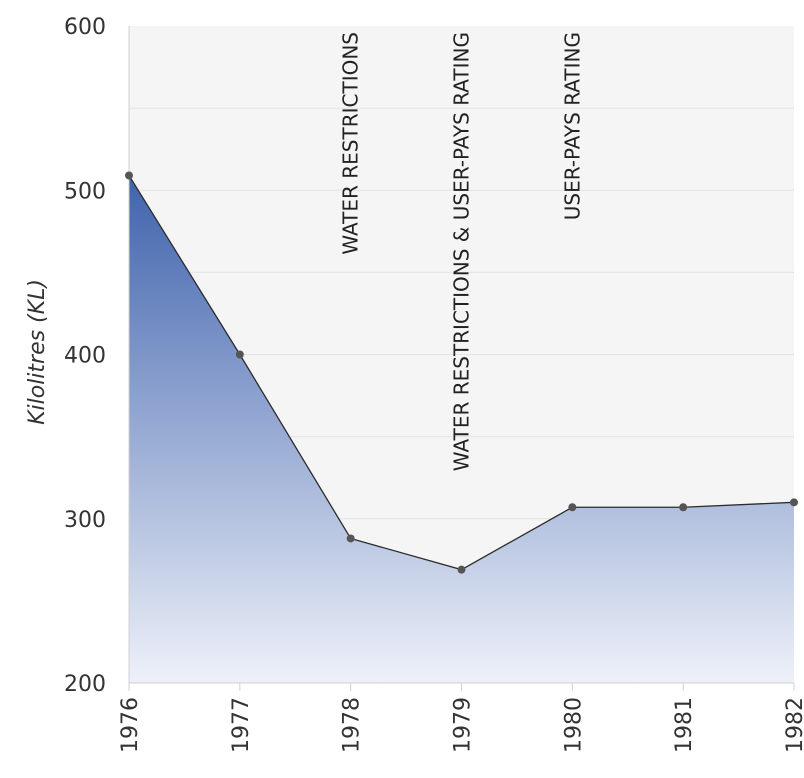  What do you see at coordinates (684, 725) in the screenshot?
I see `x-tick-label: 1981` at bounding box center [684, 725].